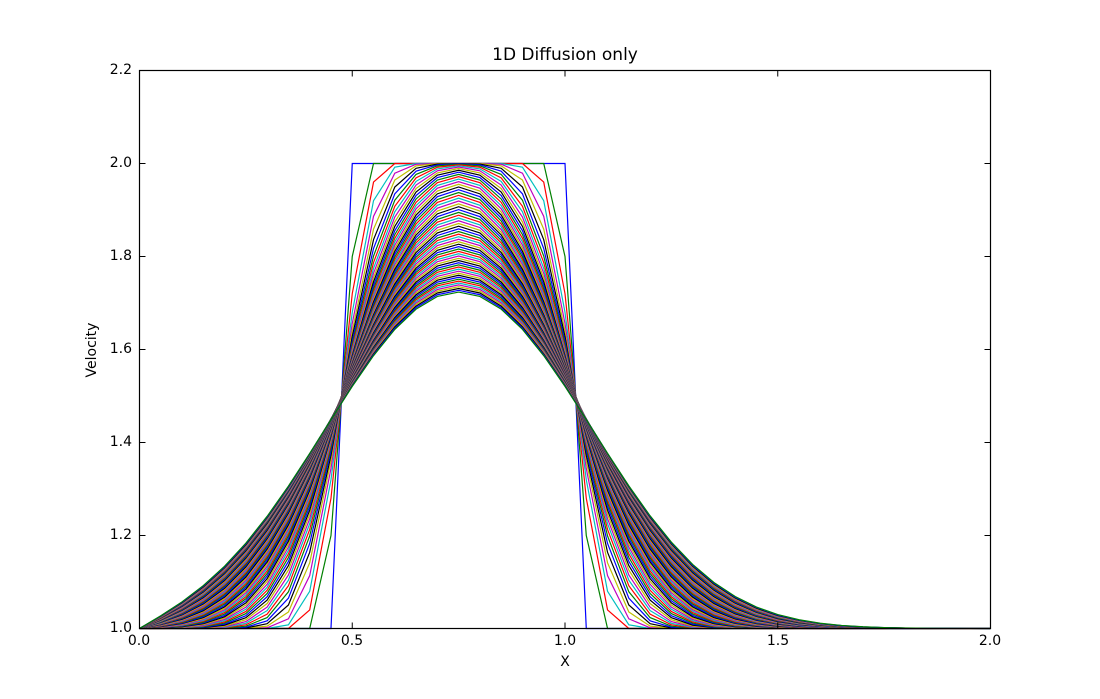 The image size is (1100, 699). Describe the element at coordinates (565, 55) in the screenshot. I see `chart-title: 1D Diffusion only` at that location.